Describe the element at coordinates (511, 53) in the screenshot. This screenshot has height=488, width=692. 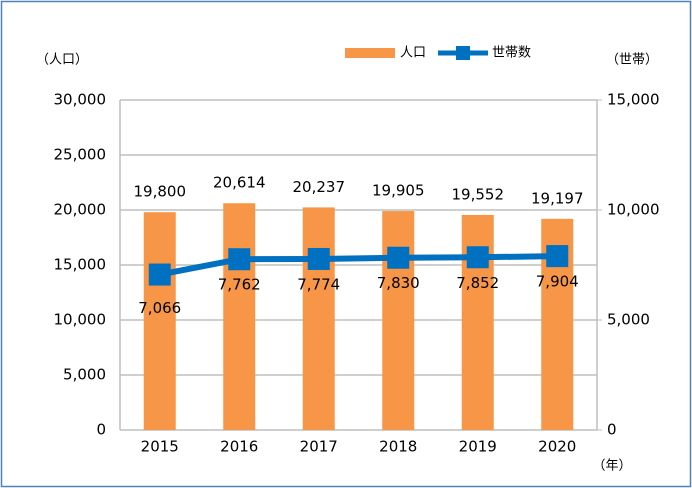
I see `legend-label: 世帯数` at that location.